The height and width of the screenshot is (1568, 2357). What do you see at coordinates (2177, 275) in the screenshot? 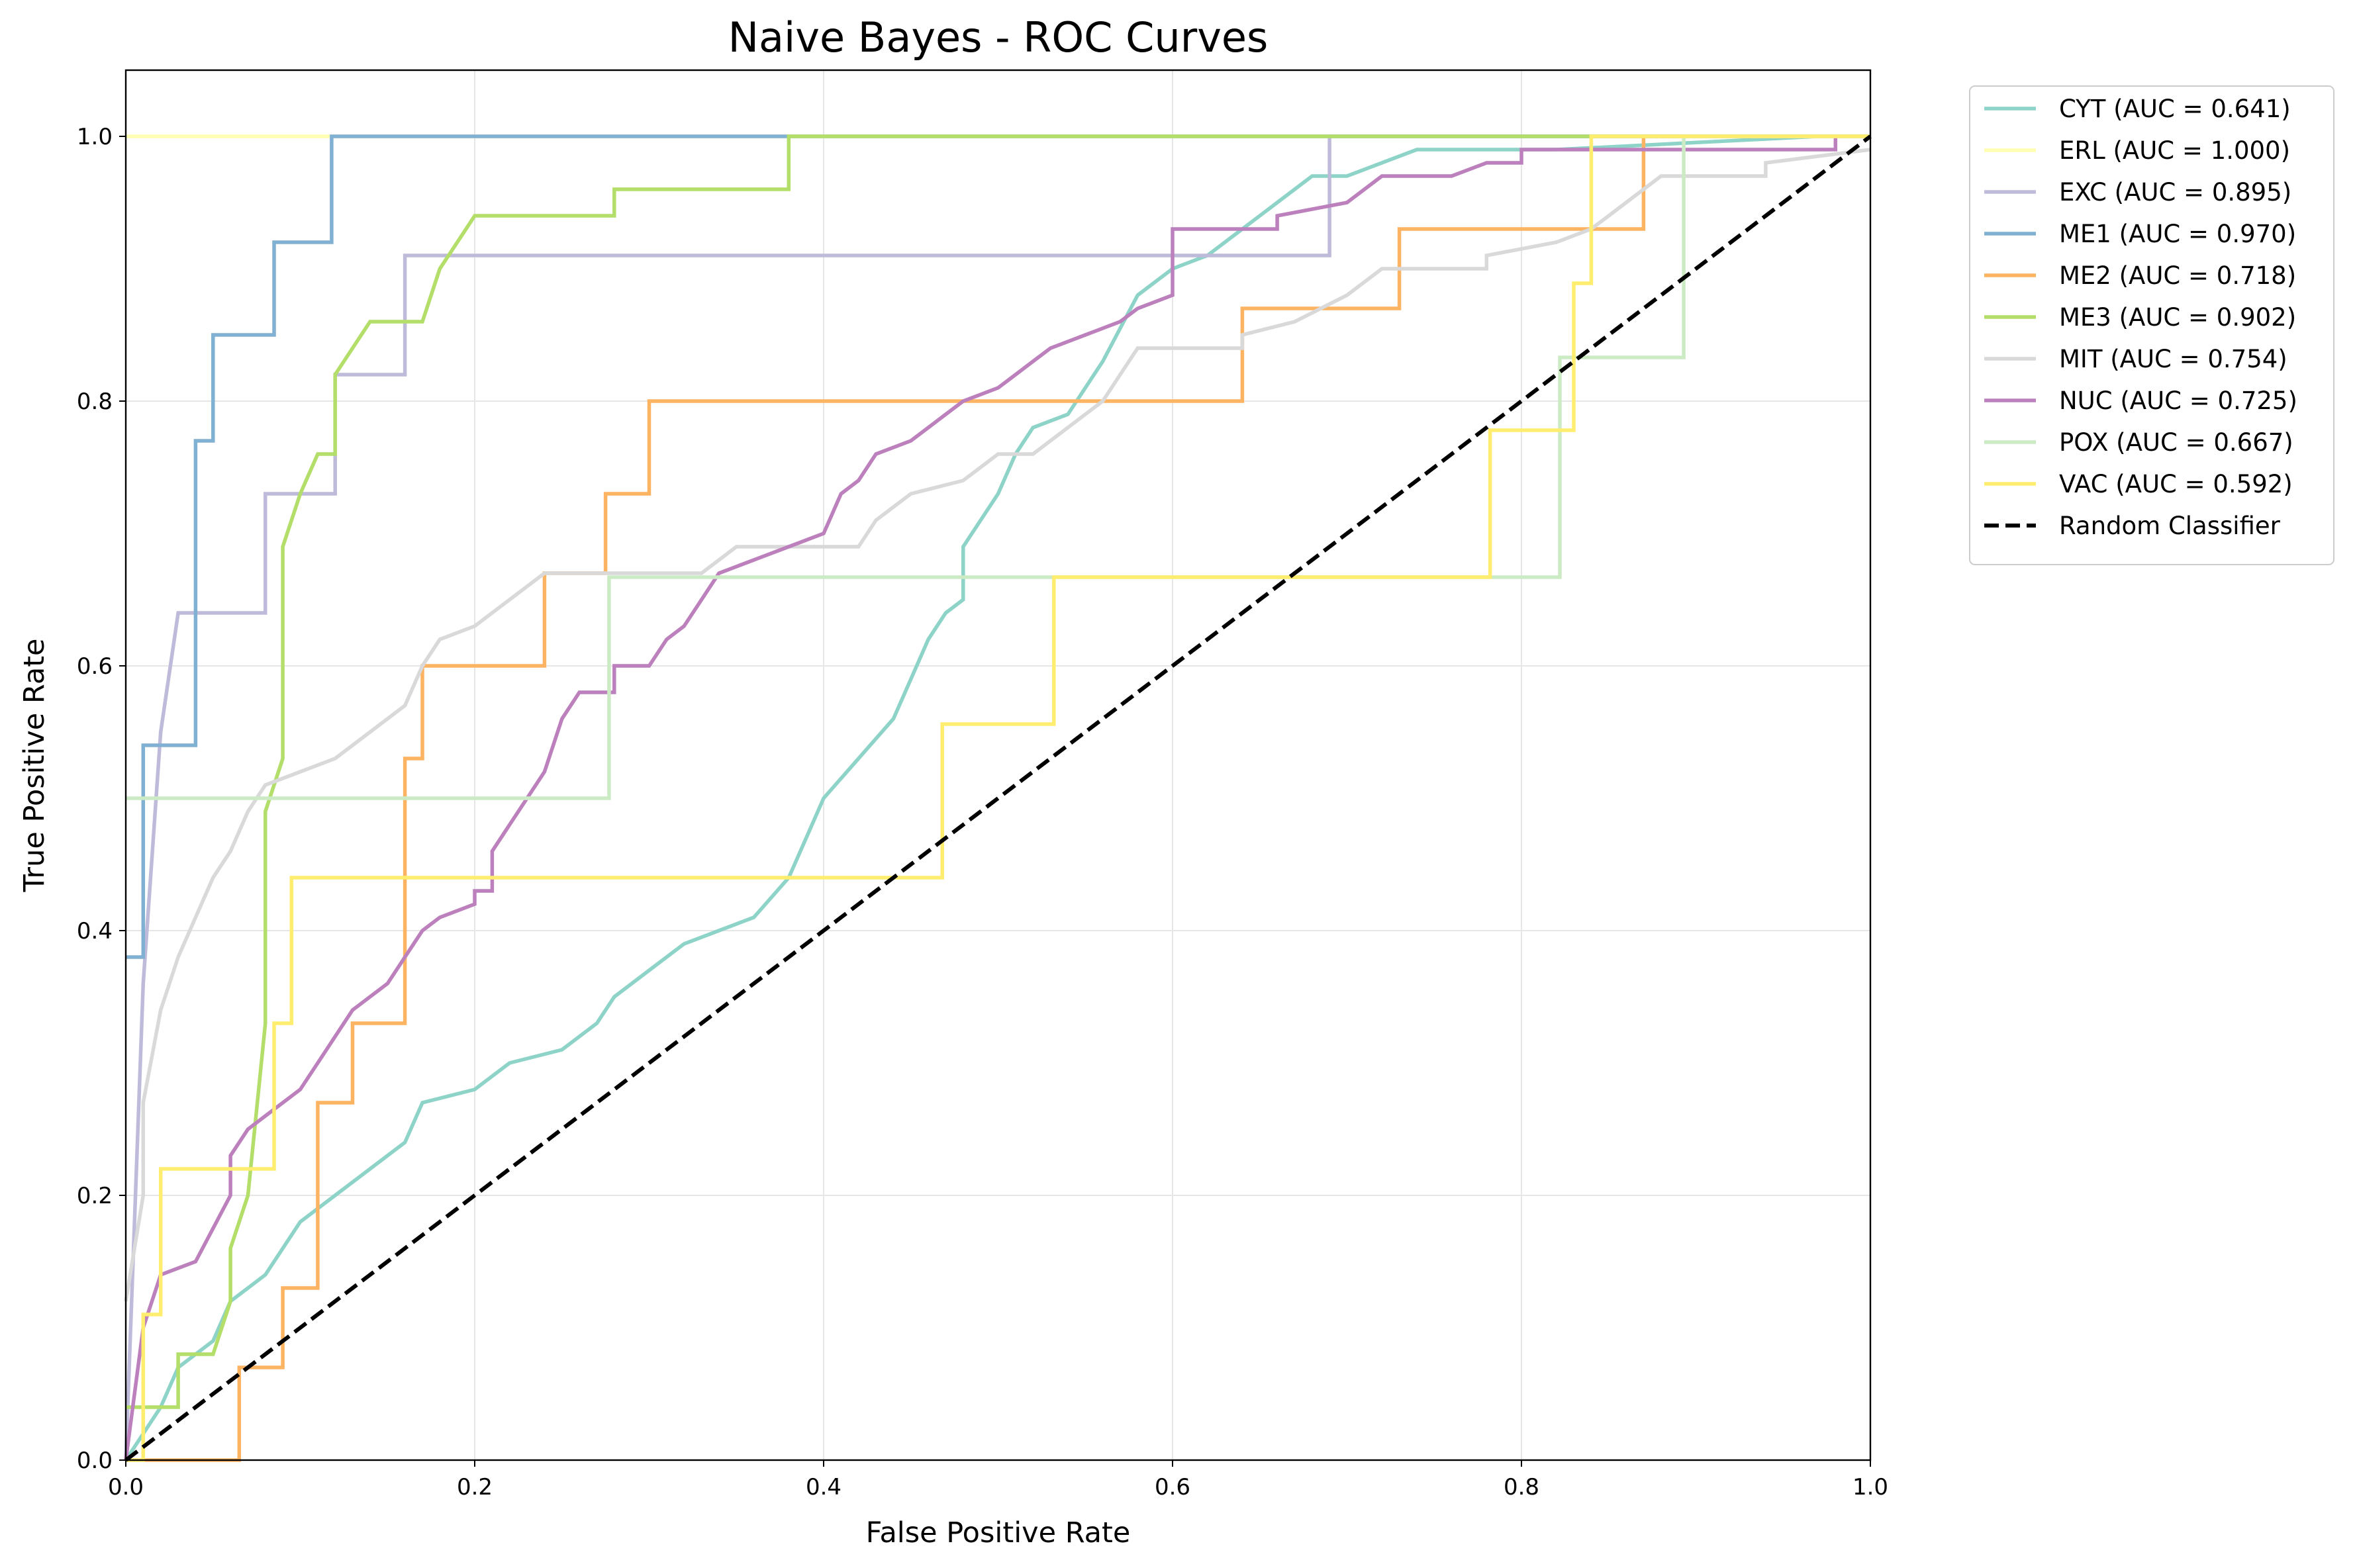
I see `legend-entry: ME2 (AUC = 0.718)` at bounding box center [2177, 275].